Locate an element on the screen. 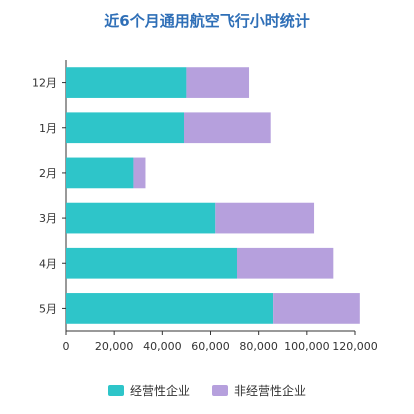 The image size is (414, 414). legend-item-non-operating: 非经营性企业 is located at coordinates (259, 390).